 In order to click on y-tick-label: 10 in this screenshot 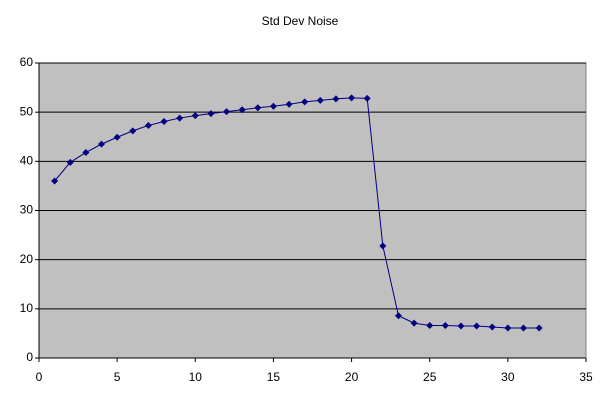, I will do `click(27, 308)`.